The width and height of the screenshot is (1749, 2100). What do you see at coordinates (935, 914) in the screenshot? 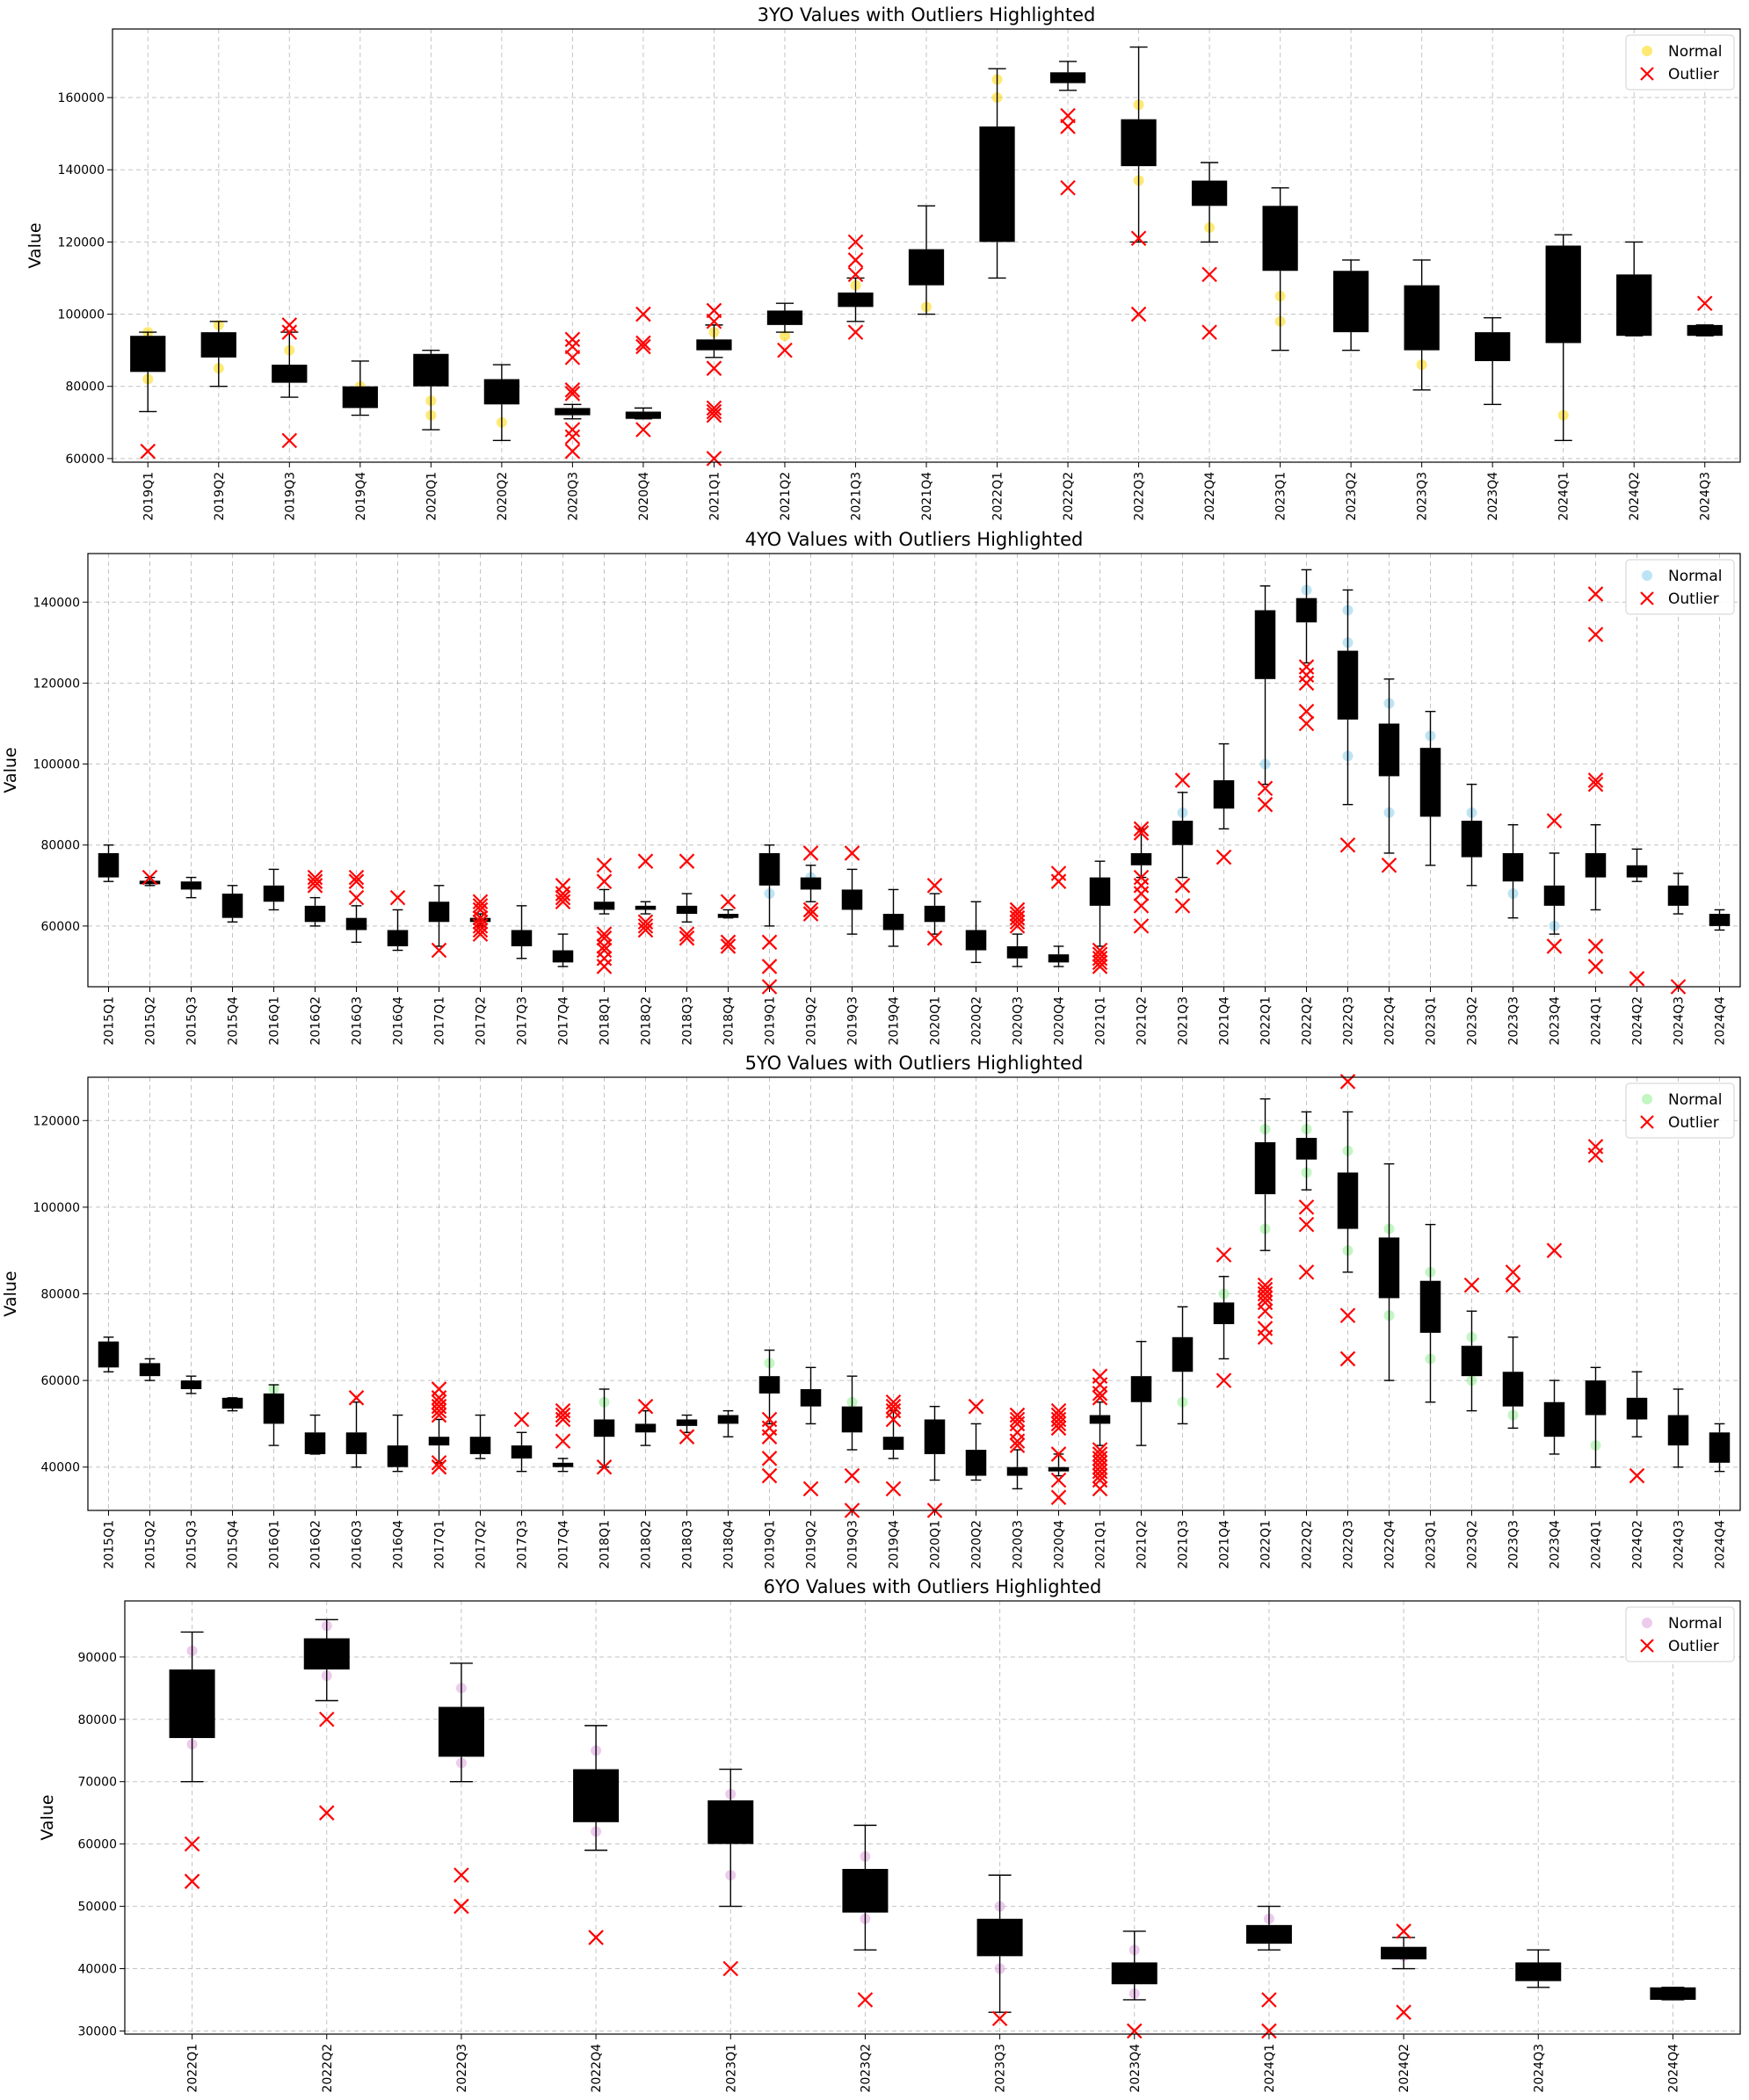
I see `box-2020Q1` at bounding box center [935, 914].